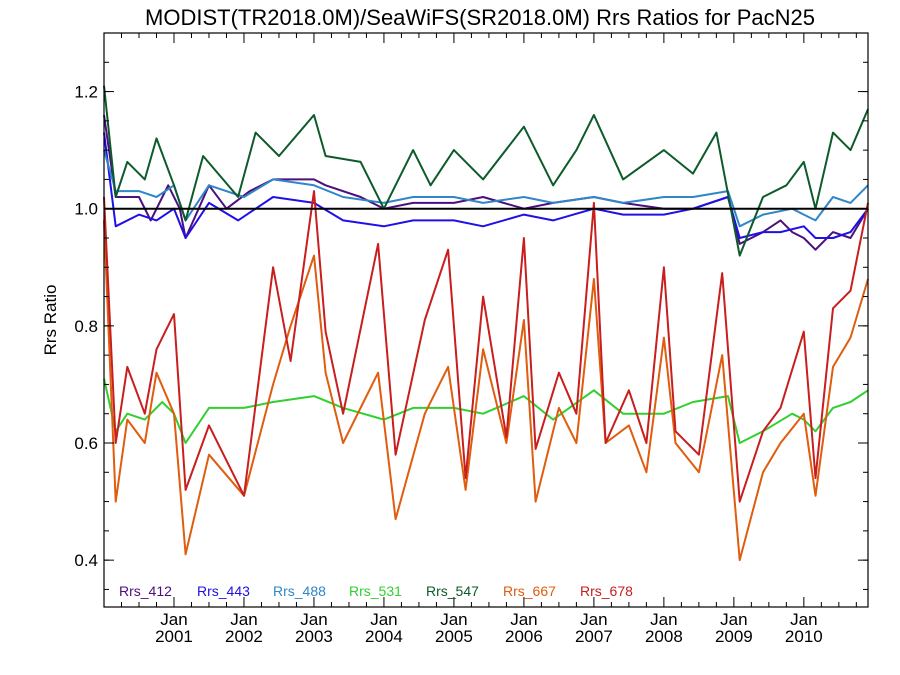  What do you see at coordinates (86, 326) in the screenshot?
I see `y-tick-label: 0.8` at bounding box center [86, 326].